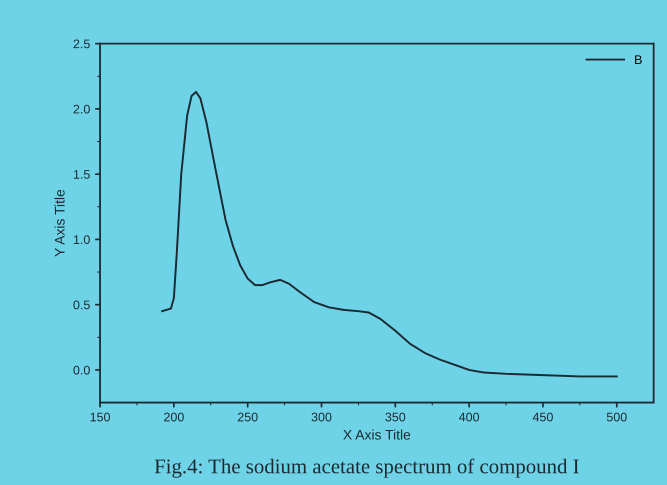  Describe the element at coordinates (638, 59) in the screenshot. I see `legend-label: B` at that location.